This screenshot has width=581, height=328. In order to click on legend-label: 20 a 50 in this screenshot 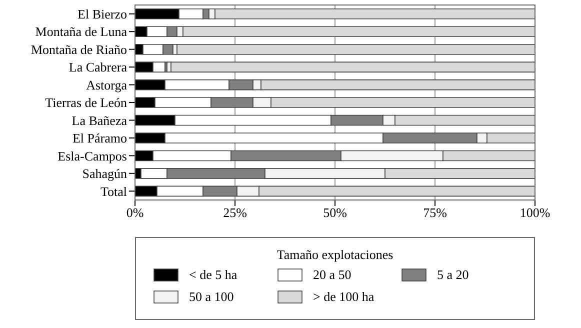, I will do `click(332, 275)`.